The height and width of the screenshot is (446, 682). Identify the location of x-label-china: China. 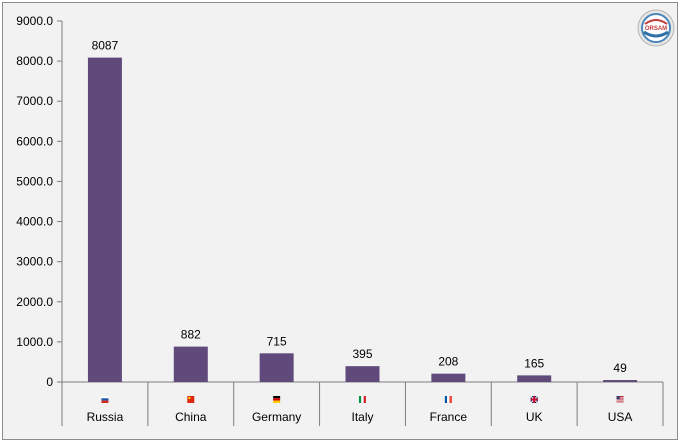
(191, 417).